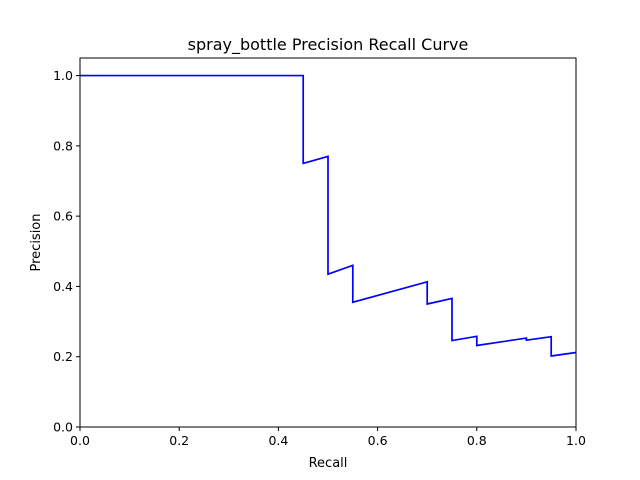 The width and height of the screenshot is (640, 480). What do you see at coordinates (66, 251) in the screenshot?
I see `y-axis-ticks: 0.0 0.2 0.4 0.6 0.8 1.0` at bounding box center [66, 251].